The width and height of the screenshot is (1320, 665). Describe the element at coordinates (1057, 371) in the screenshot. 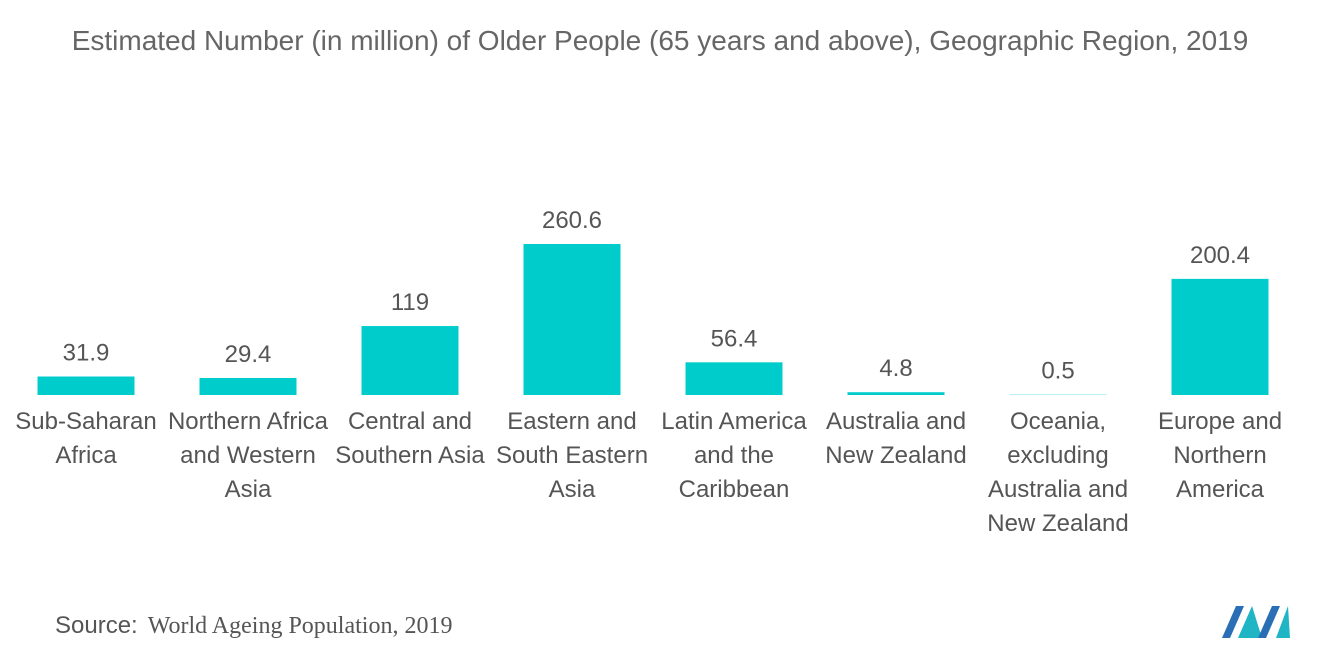

I see `value-label: 0.5` at that location.